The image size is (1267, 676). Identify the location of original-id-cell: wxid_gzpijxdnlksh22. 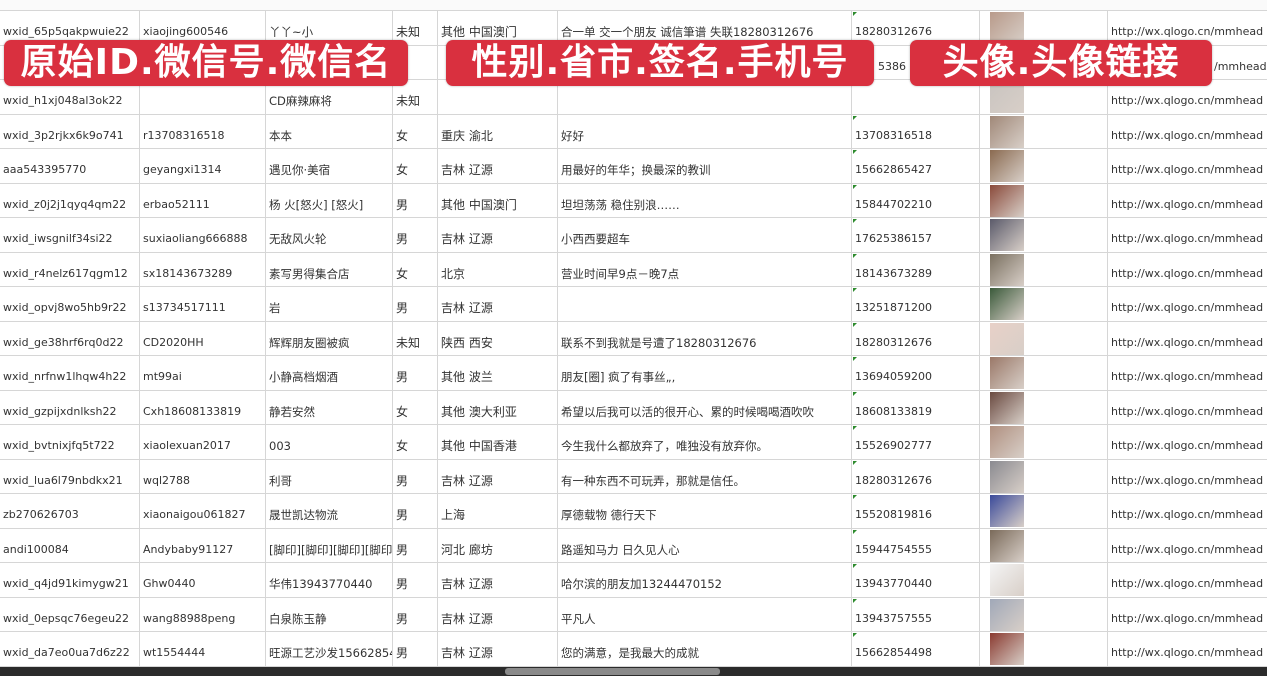
(70, 407).